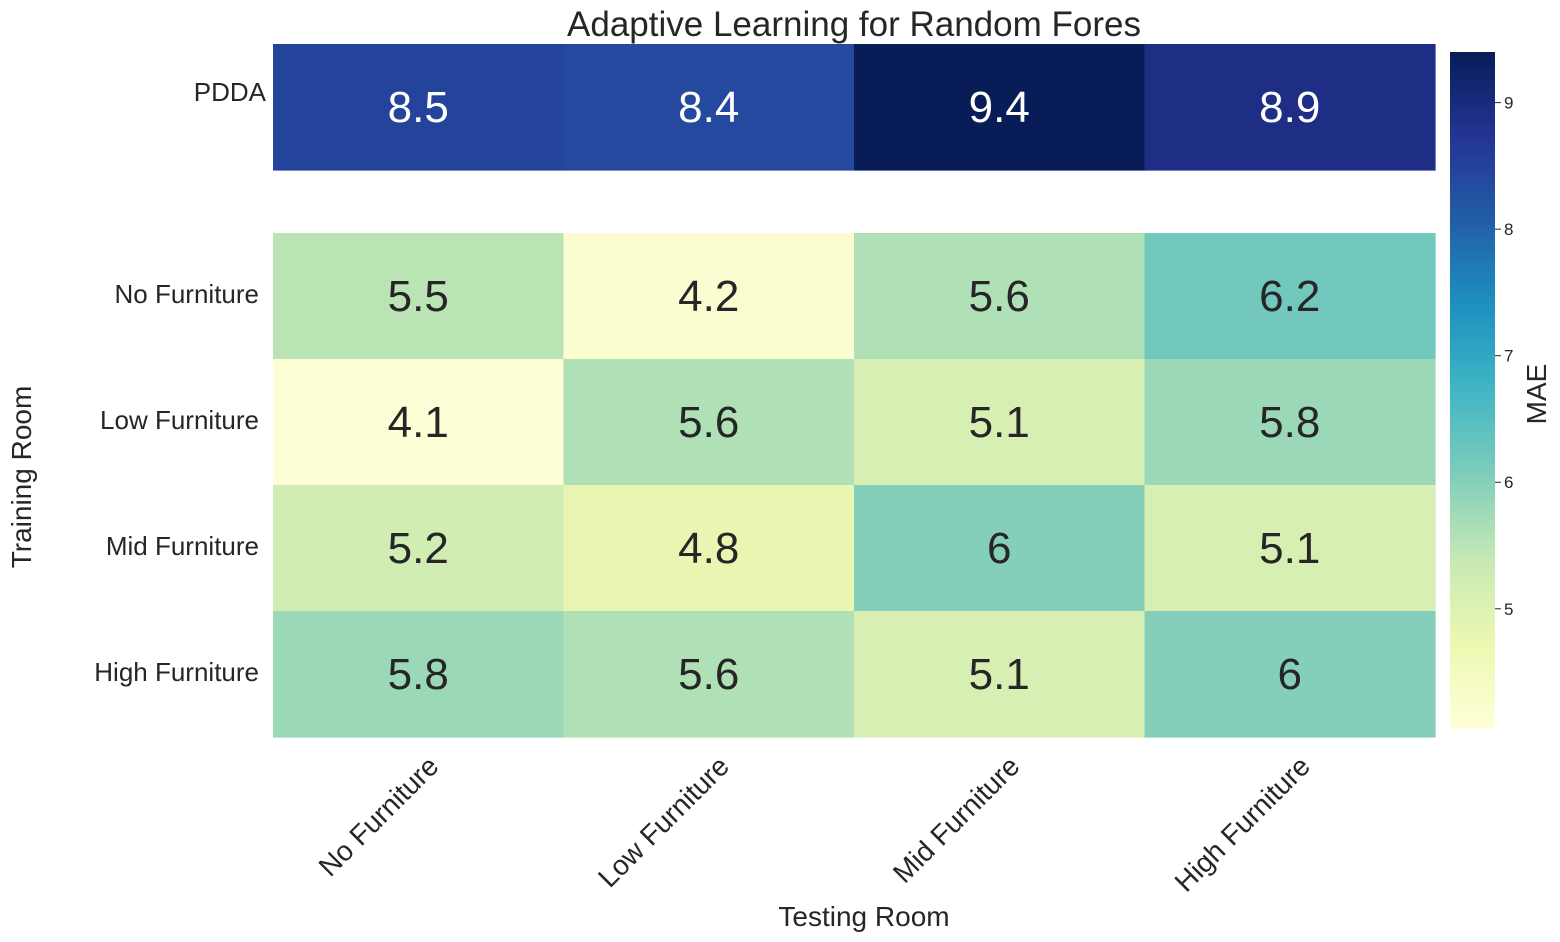 The height and width of the screenshot is (942, 1560). I want to click on main-cell-label-2-3: 5.1, so click(1289, 548).